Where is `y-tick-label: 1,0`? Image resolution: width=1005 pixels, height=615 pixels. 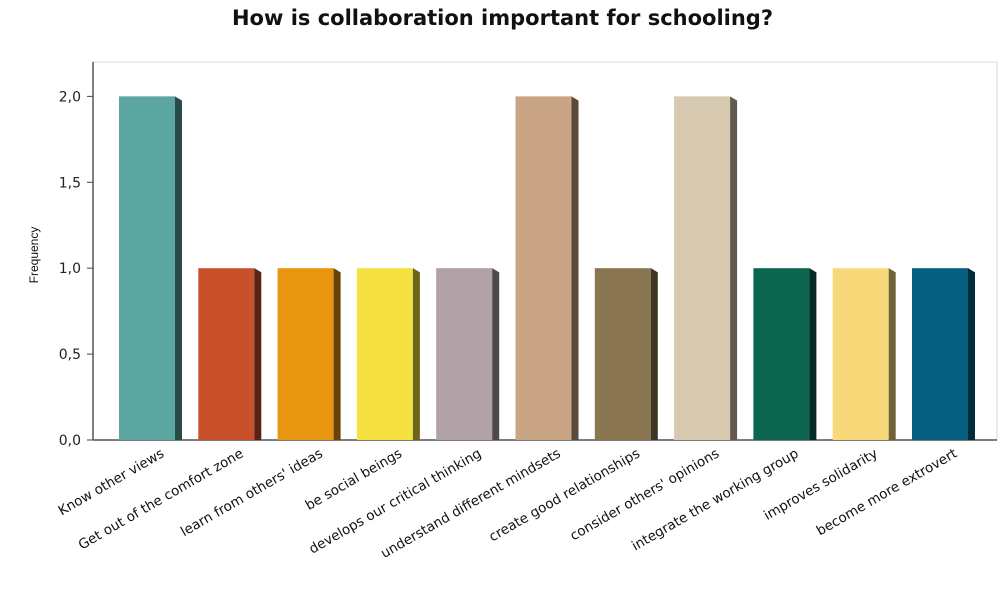 y-tick-label: 1,0 is located at coordinates (70, 269).